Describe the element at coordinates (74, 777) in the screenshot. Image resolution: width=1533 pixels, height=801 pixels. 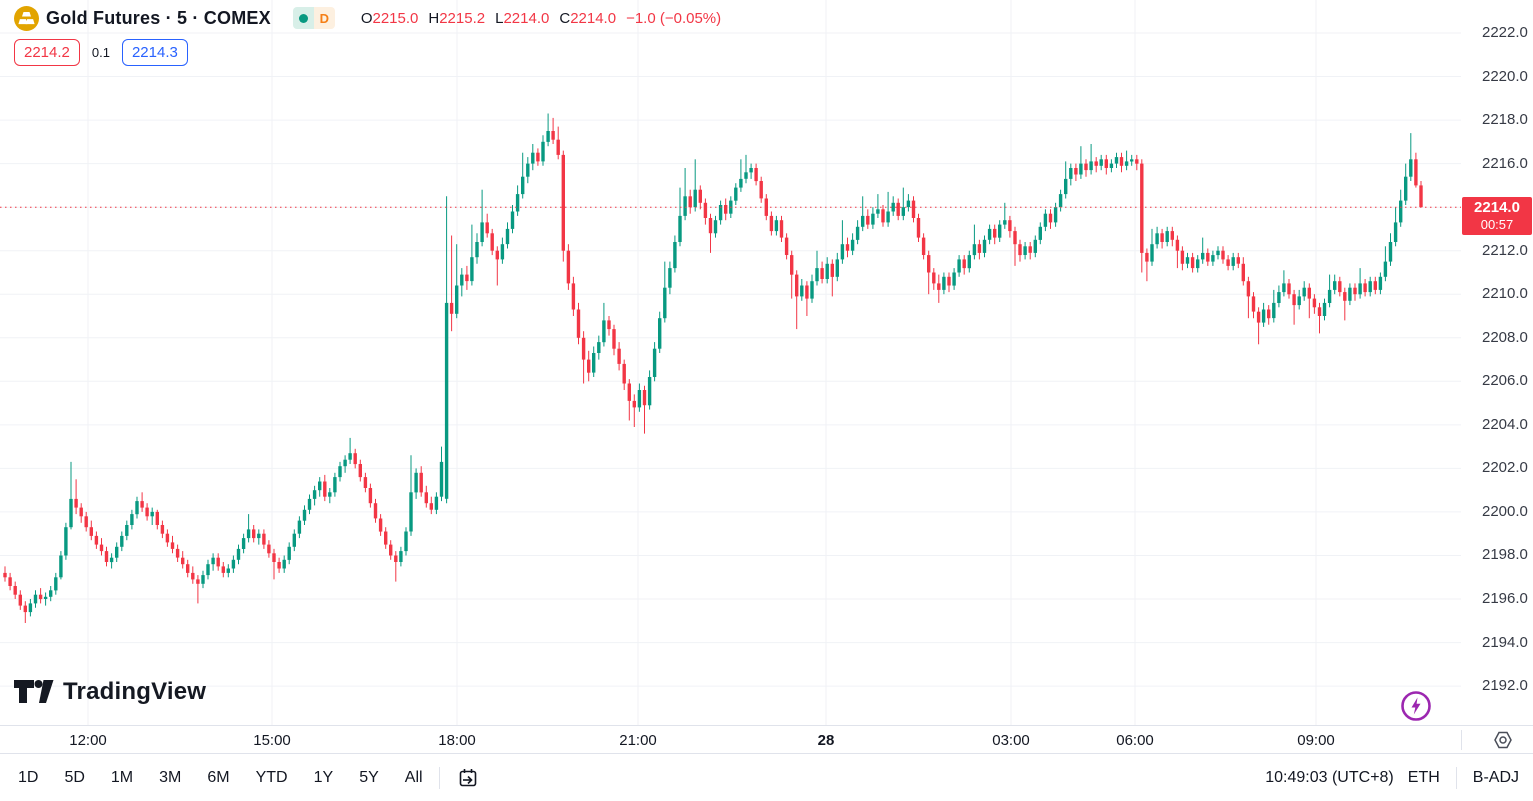
I see `range-button-5d: 5D` at that location.